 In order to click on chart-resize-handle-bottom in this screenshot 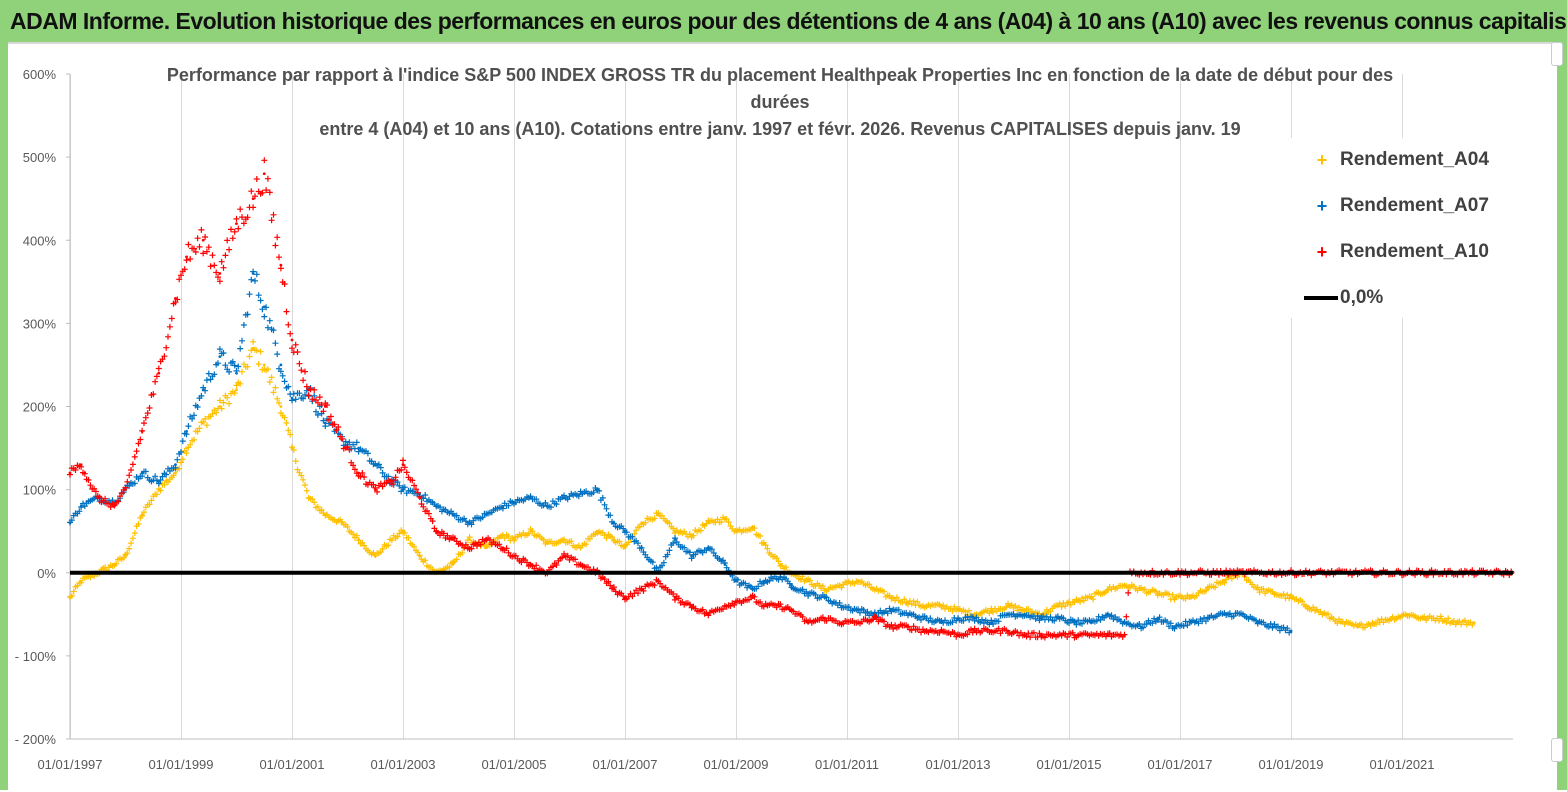, I will do `click(1557, 750)`.